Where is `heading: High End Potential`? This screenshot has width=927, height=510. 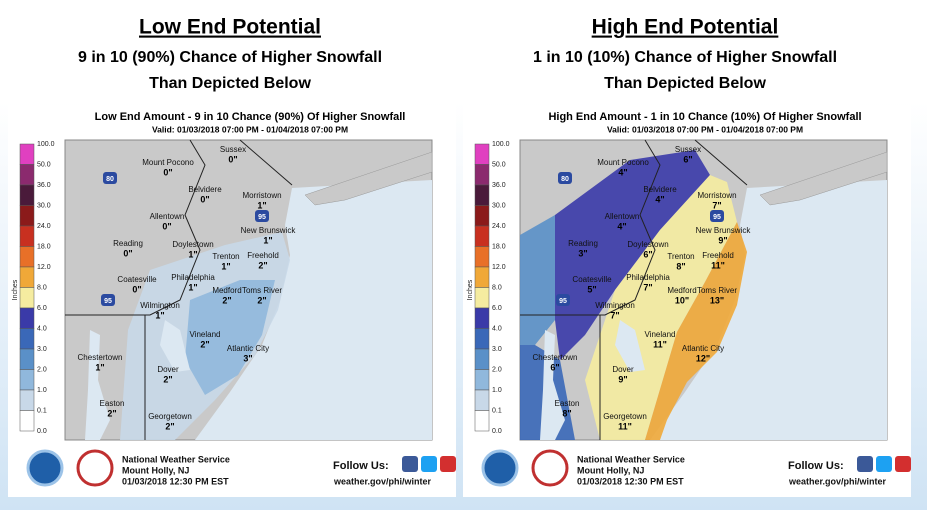 heading: High End Potential is located at coordinates (685, 27).